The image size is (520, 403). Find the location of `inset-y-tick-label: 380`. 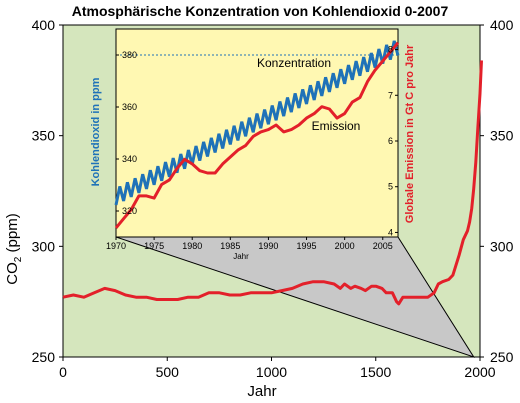

inset-y-tick-label: 380 is located at coordinates (129, 55).